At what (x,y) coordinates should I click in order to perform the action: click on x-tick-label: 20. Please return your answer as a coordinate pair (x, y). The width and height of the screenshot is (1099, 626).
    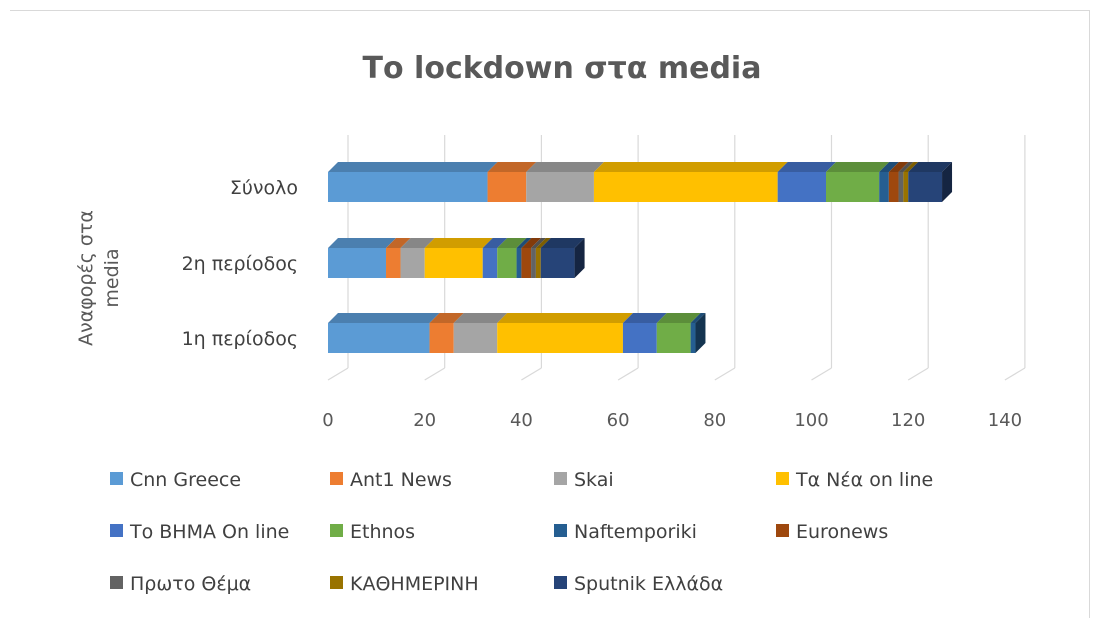
    Looking at the image, I should click on (424, 420).